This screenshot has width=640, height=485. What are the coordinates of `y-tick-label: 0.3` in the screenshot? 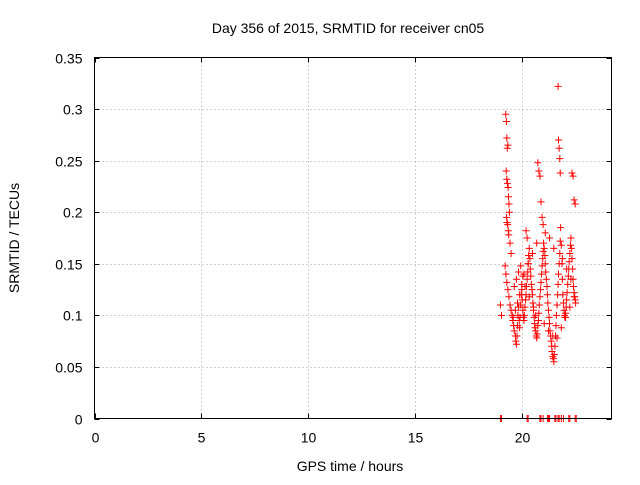 It's located at (73, 110).